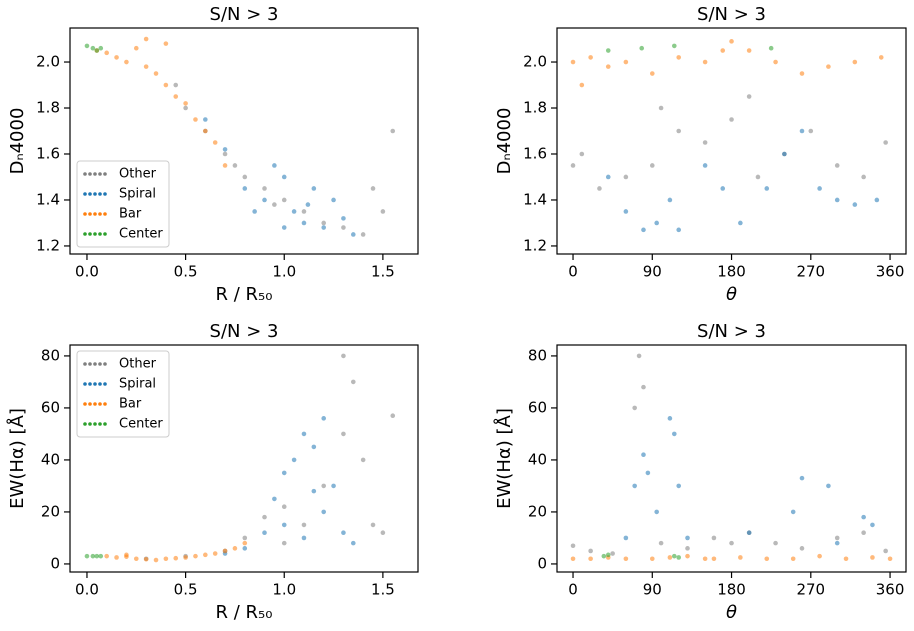 The height and width of the screenshot is (631, 914). Describe the element at coordinates (48, 153) in the screenshot. I see `y-tick-label: 1.6` at that location.